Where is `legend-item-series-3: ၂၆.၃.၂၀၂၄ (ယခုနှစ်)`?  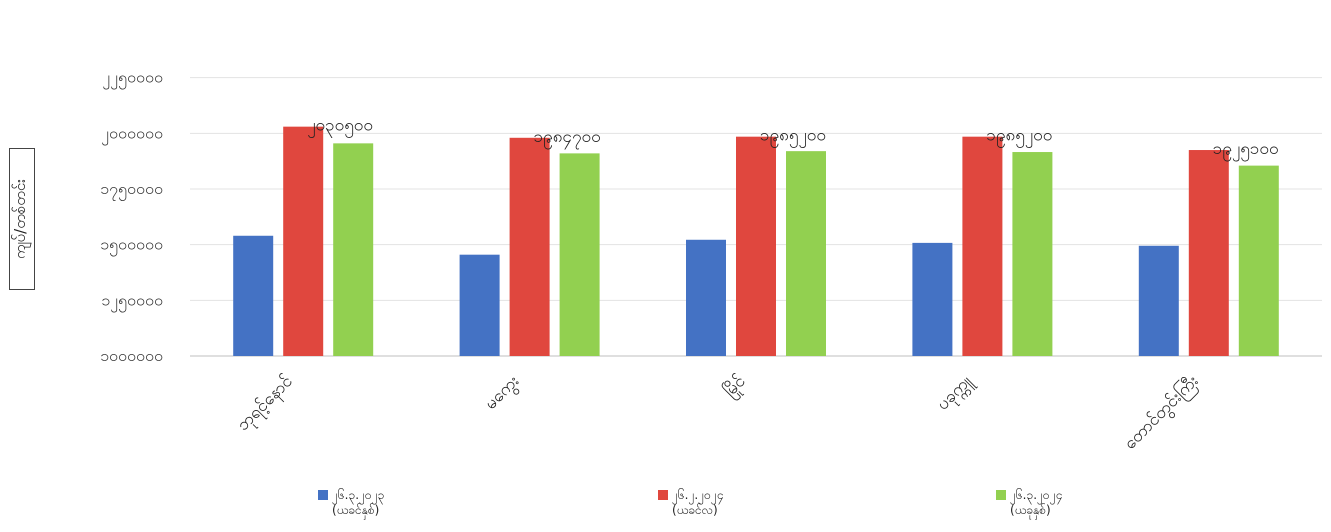
legend-item-series-3: ၂၆.၃.၂၀၂၄ (ယခုနှစ်) is located at coordinates (1029, 503).